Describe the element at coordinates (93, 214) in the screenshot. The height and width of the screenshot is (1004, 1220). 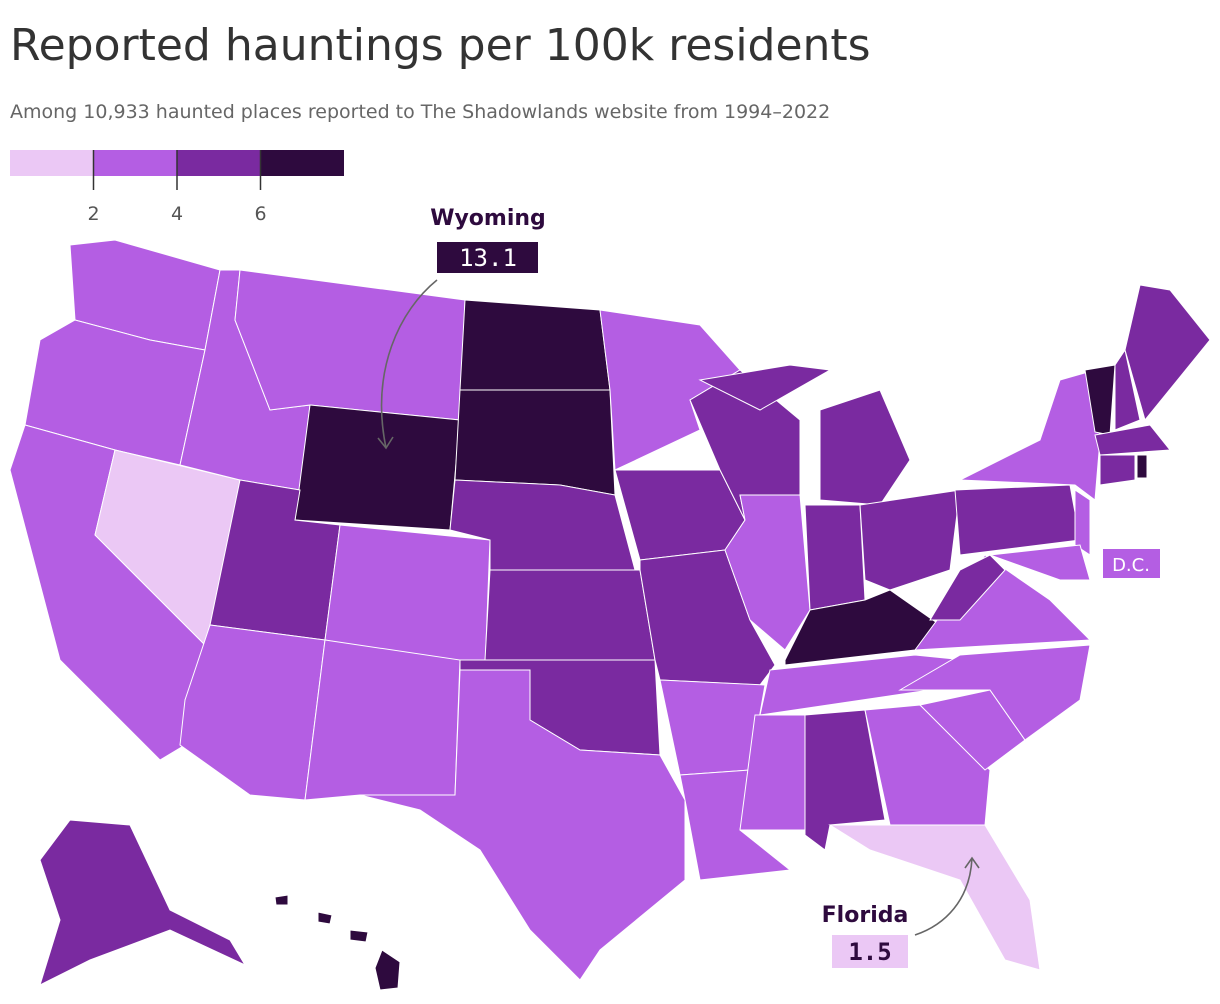
I see `legend-tick-label: 2` at that location.